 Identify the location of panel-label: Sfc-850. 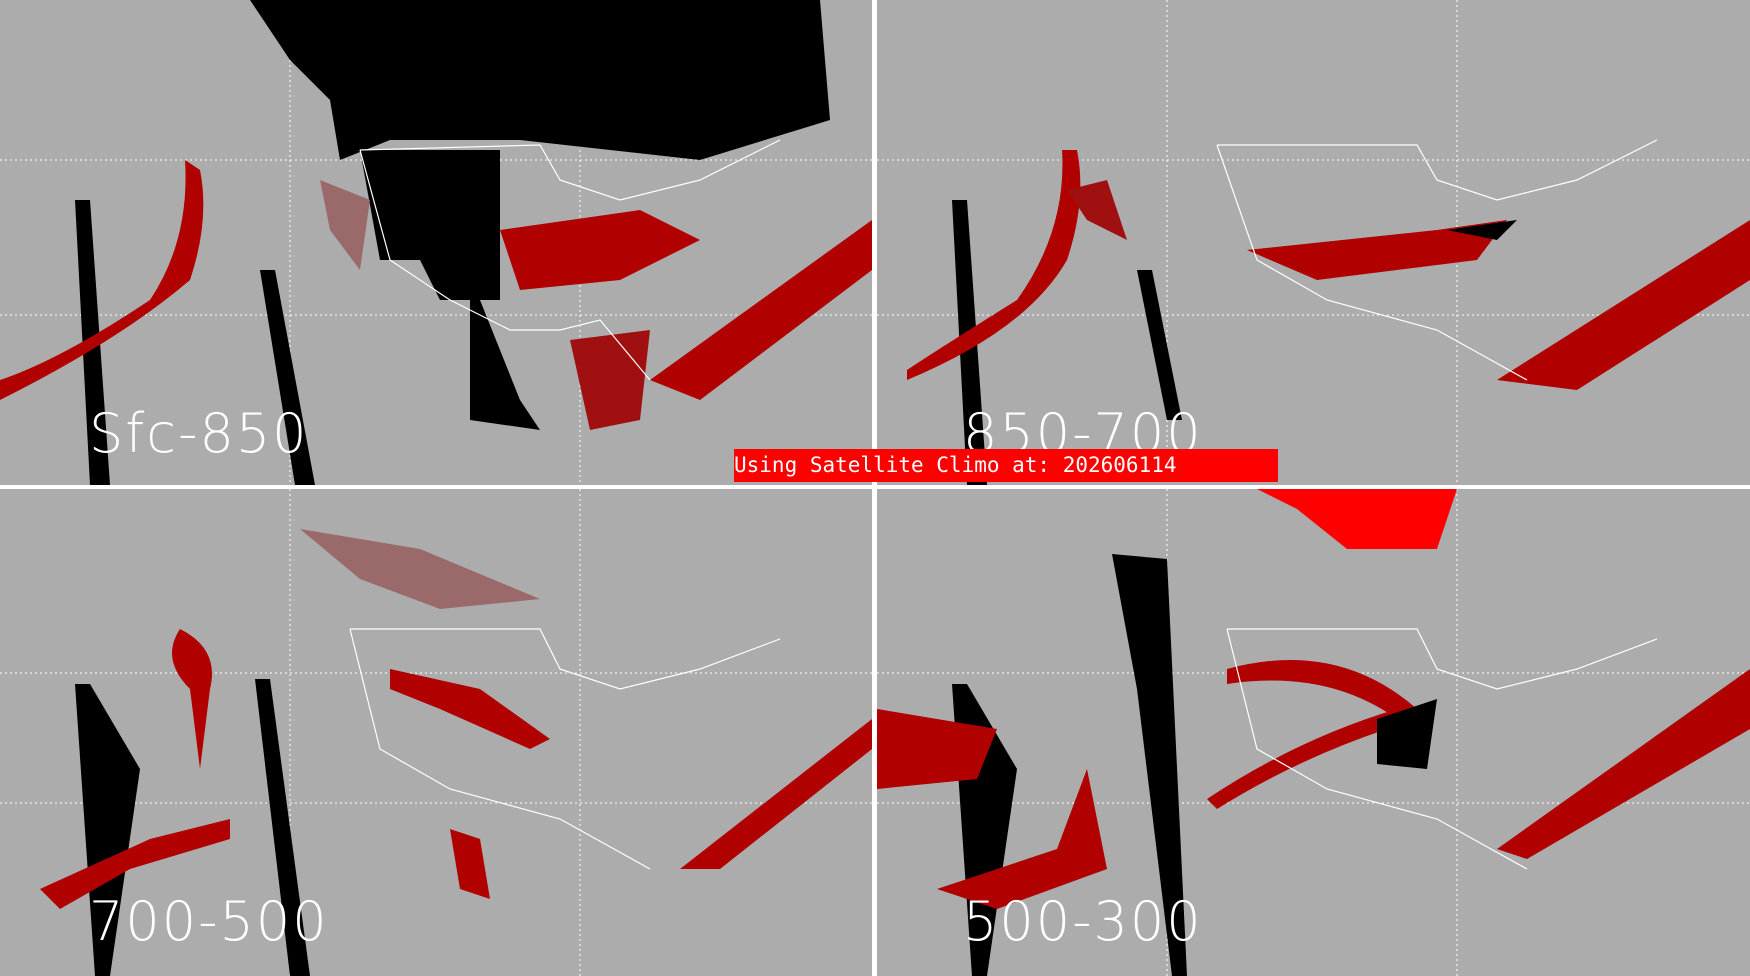
(199, 433).